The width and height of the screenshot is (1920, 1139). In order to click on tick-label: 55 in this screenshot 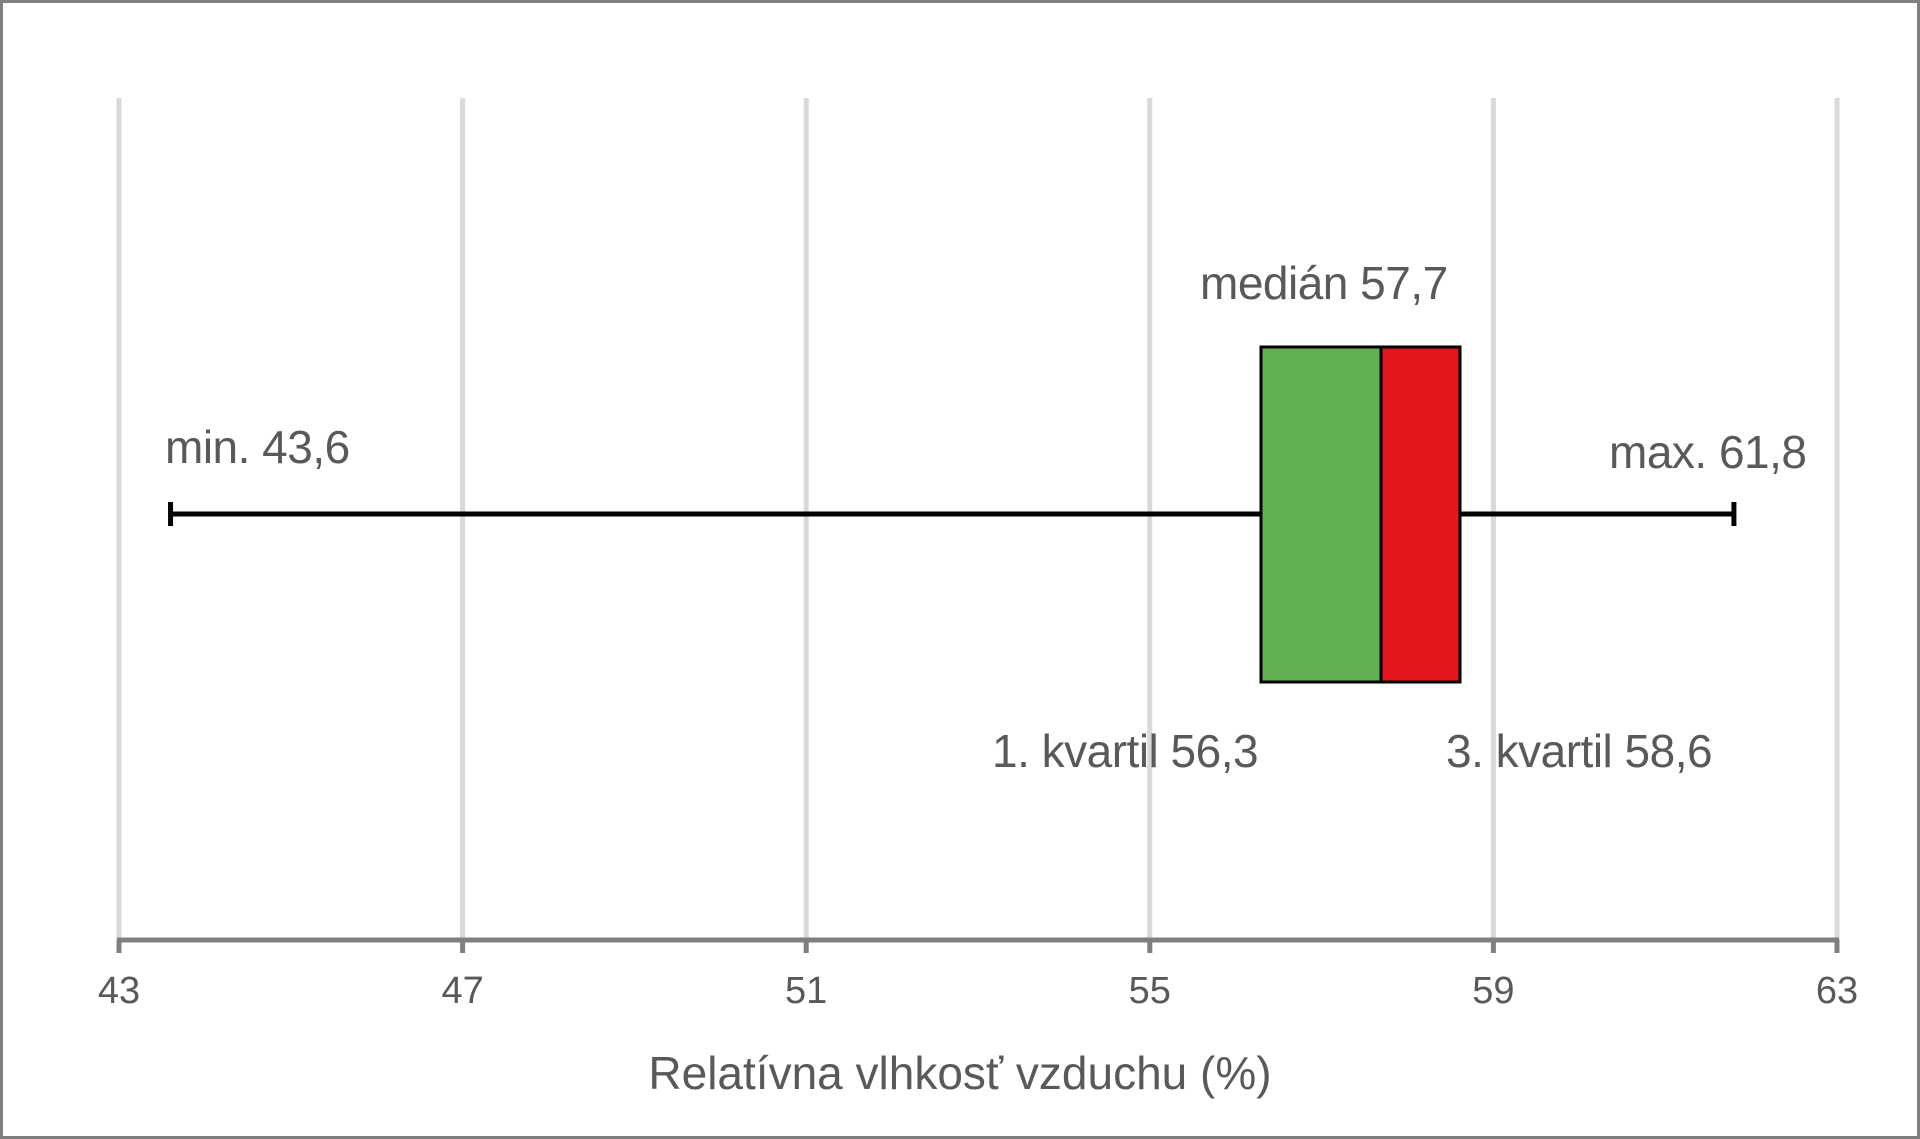, I will do `click(1149, 991)`.